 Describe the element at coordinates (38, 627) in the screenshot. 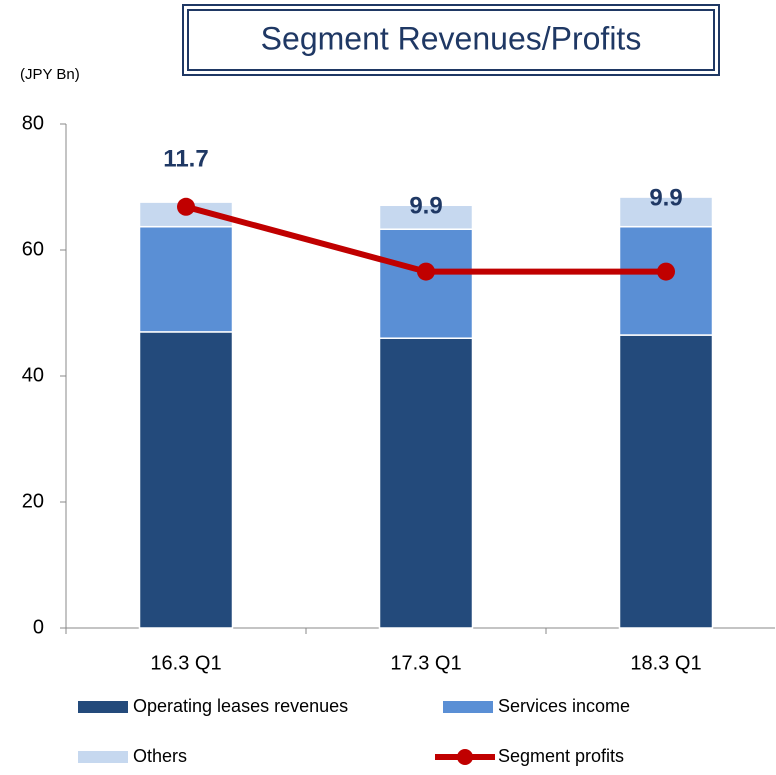

I see `y-tick-label: 0` at that location.